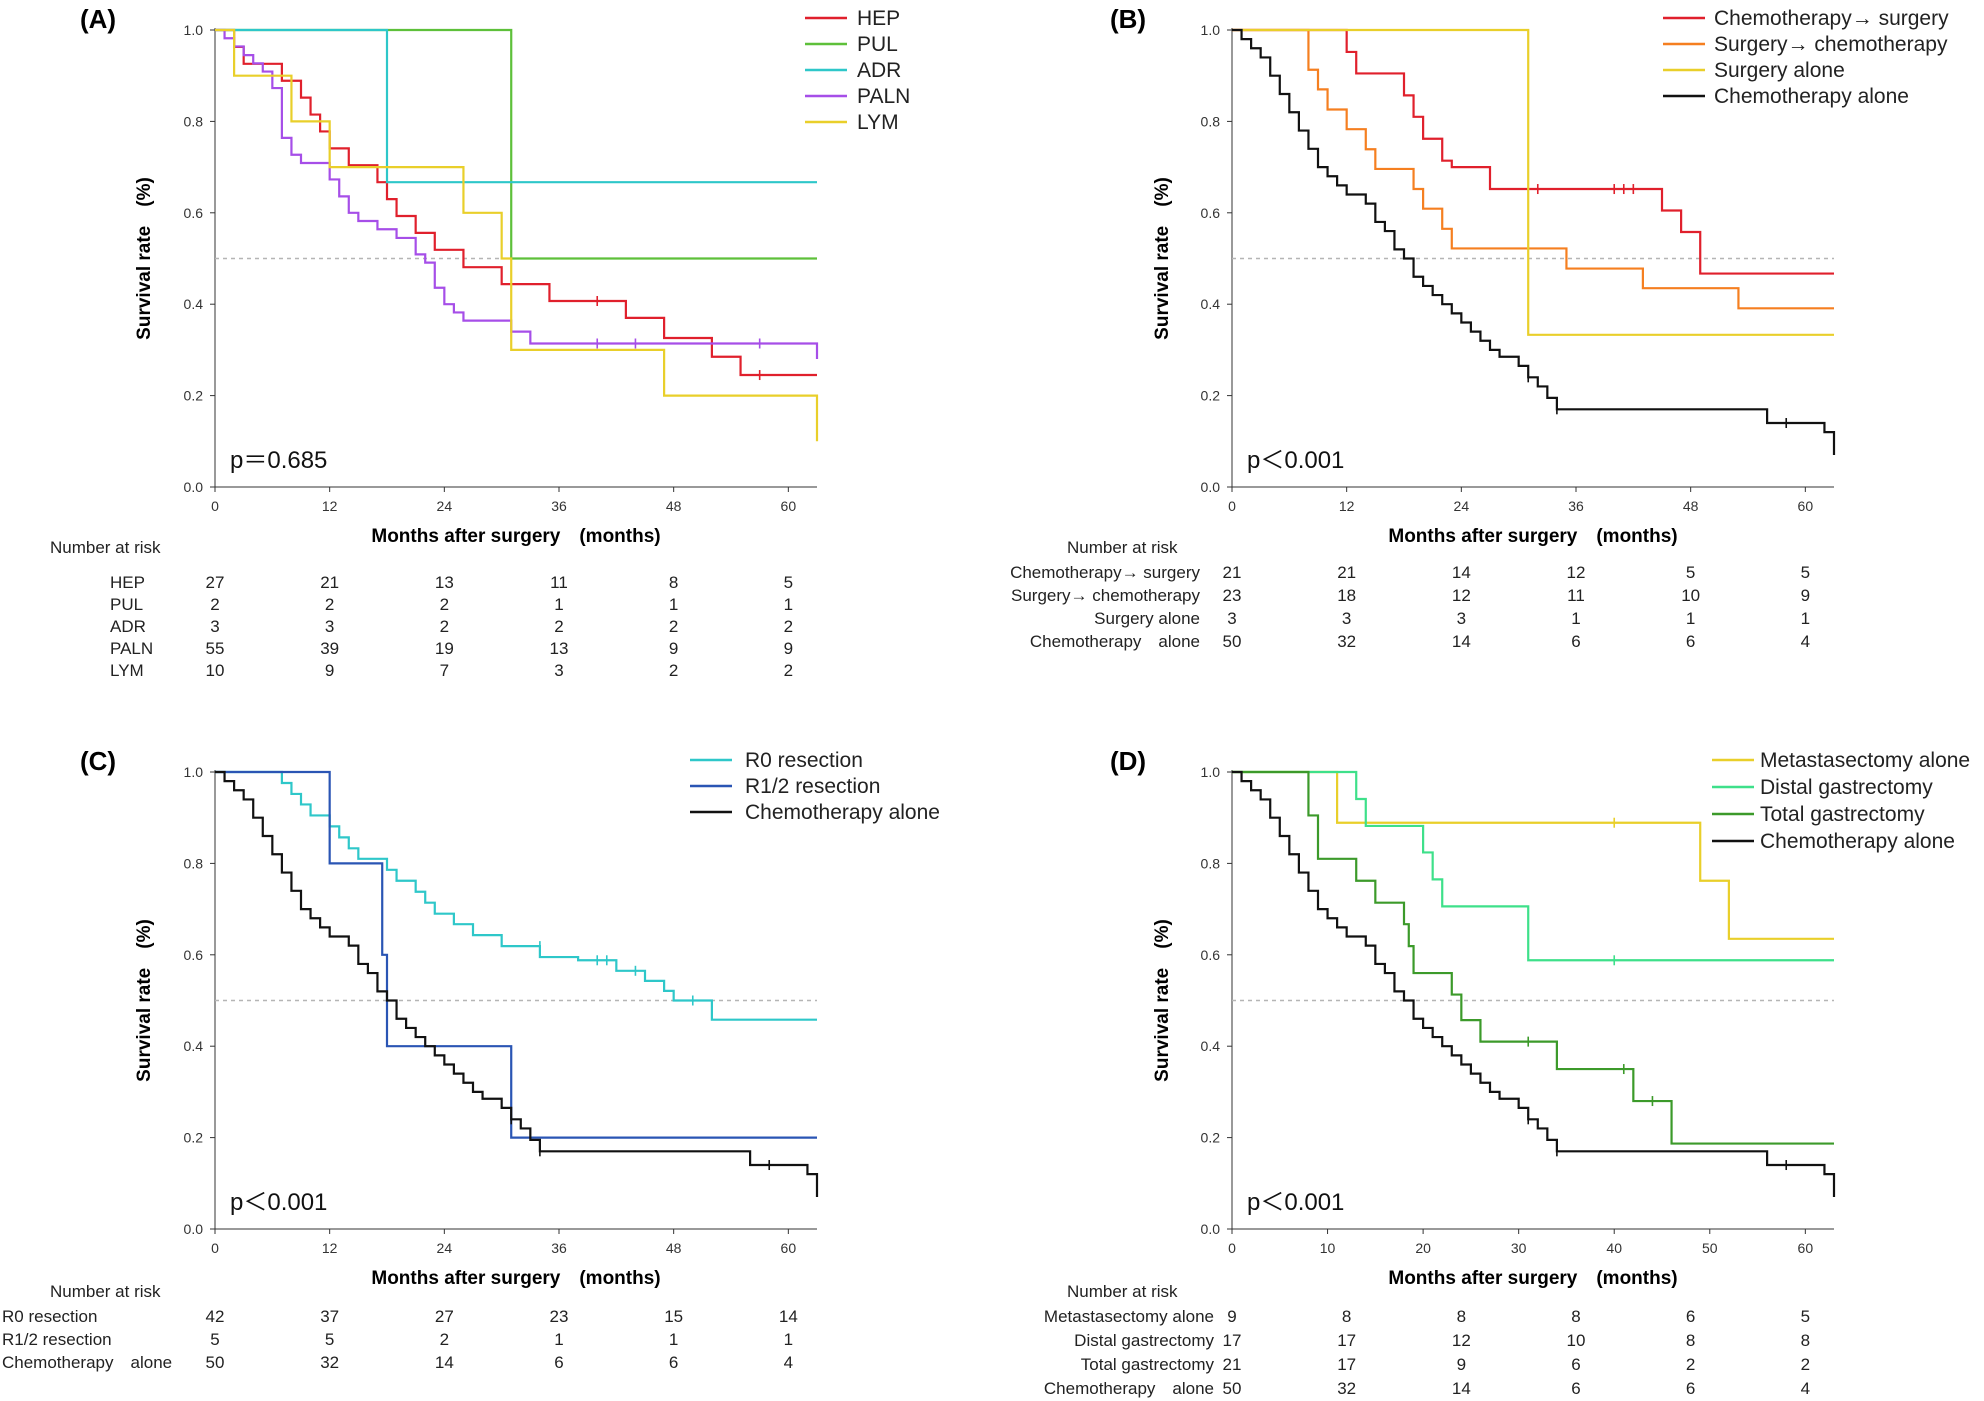 The width and height of the screenshot is (1984, 1401). I want to click on risk-row-label: Surgery alone, so click(1147, 618).